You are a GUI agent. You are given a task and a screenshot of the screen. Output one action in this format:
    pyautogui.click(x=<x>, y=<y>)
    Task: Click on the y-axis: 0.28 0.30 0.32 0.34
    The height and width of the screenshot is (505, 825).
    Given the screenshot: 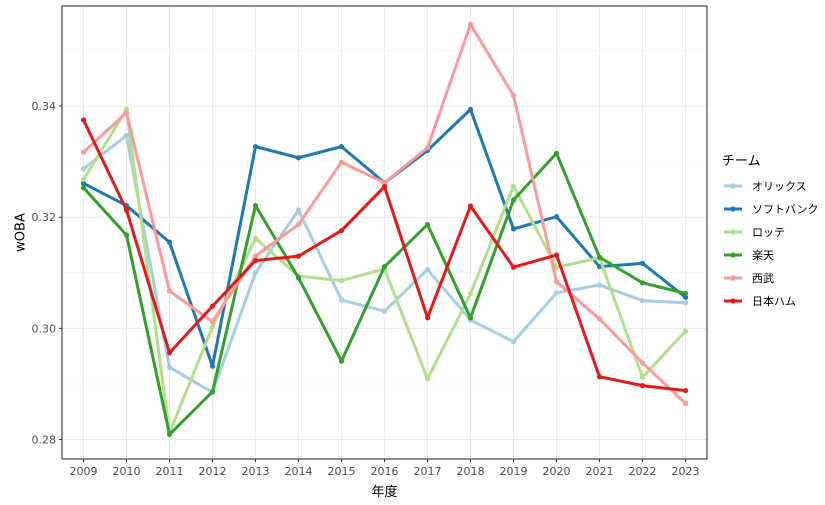 What is the action you would take?
    pyautogui.click(x=47, y=273)
    